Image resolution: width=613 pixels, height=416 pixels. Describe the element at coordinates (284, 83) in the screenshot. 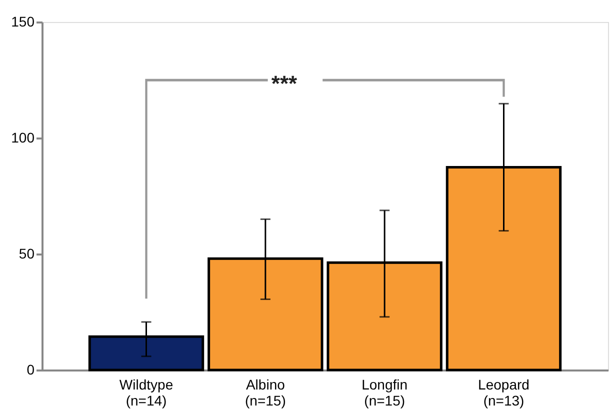

I see `annotation: ***` at that location.